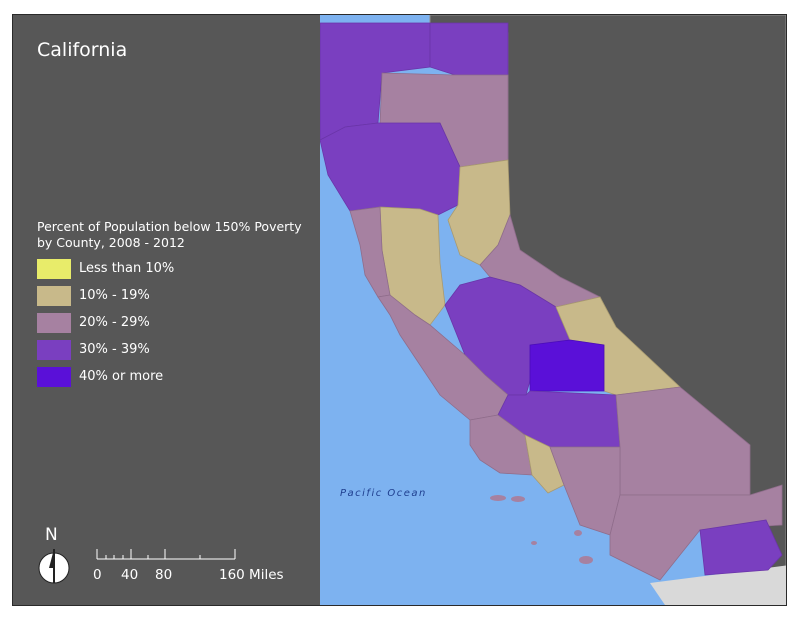 This screenshot has height=618, width=800. Describe the element at coordinates (127, 268) in the screenshot. I see `legend-label: Less than 10%` at that location.